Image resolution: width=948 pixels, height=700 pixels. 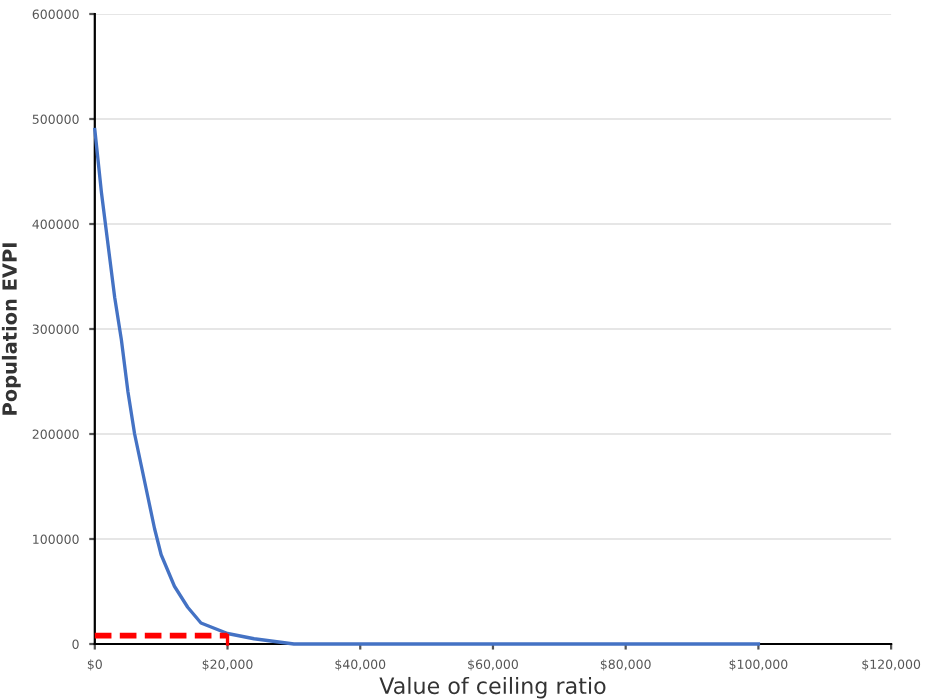 What do you see at coordinates (11, 329) in the screenshot?
I see `y-axis-title: Population EVPI` at bounding box center [11, 329].